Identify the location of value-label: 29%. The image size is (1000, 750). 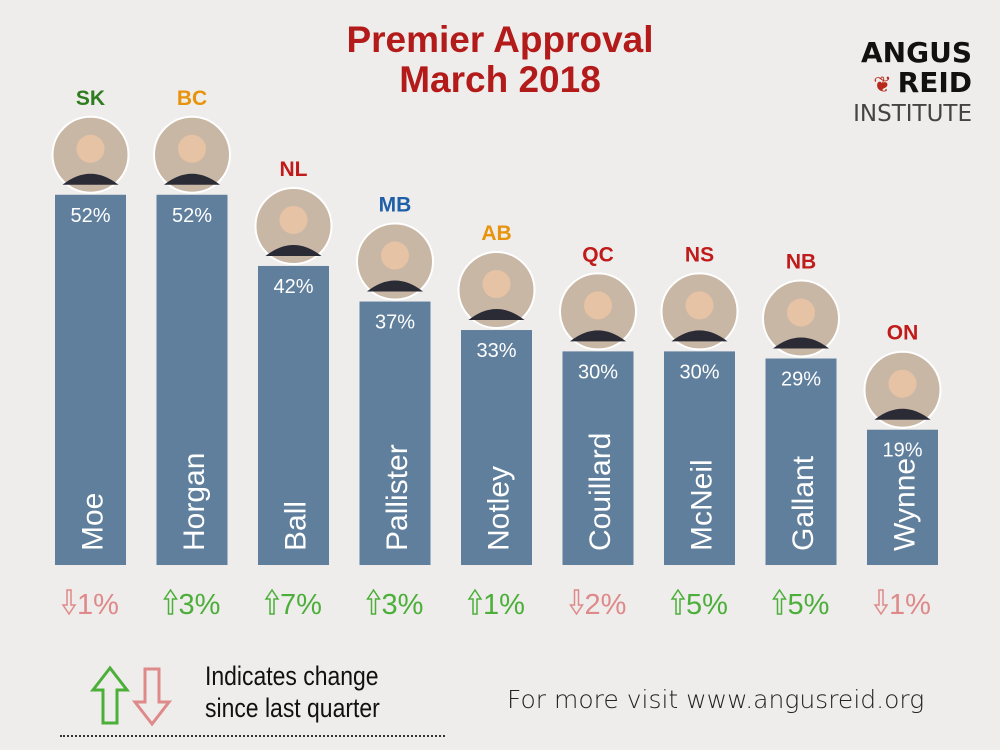
(801, 380).